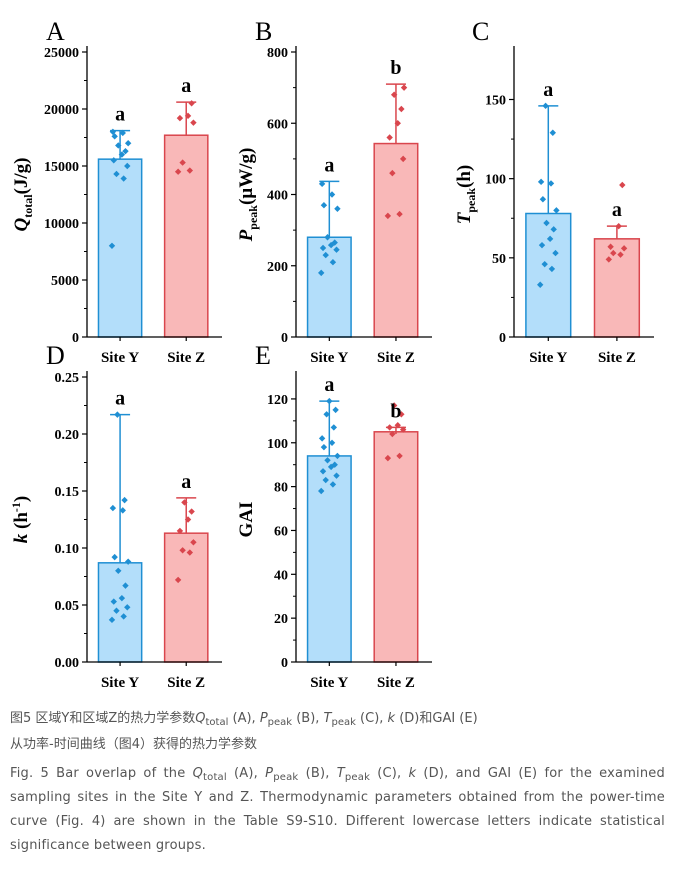 The height and width of the screenshot is (894, 675). I want to click on y-tick-label: 40, so click(281, 575).